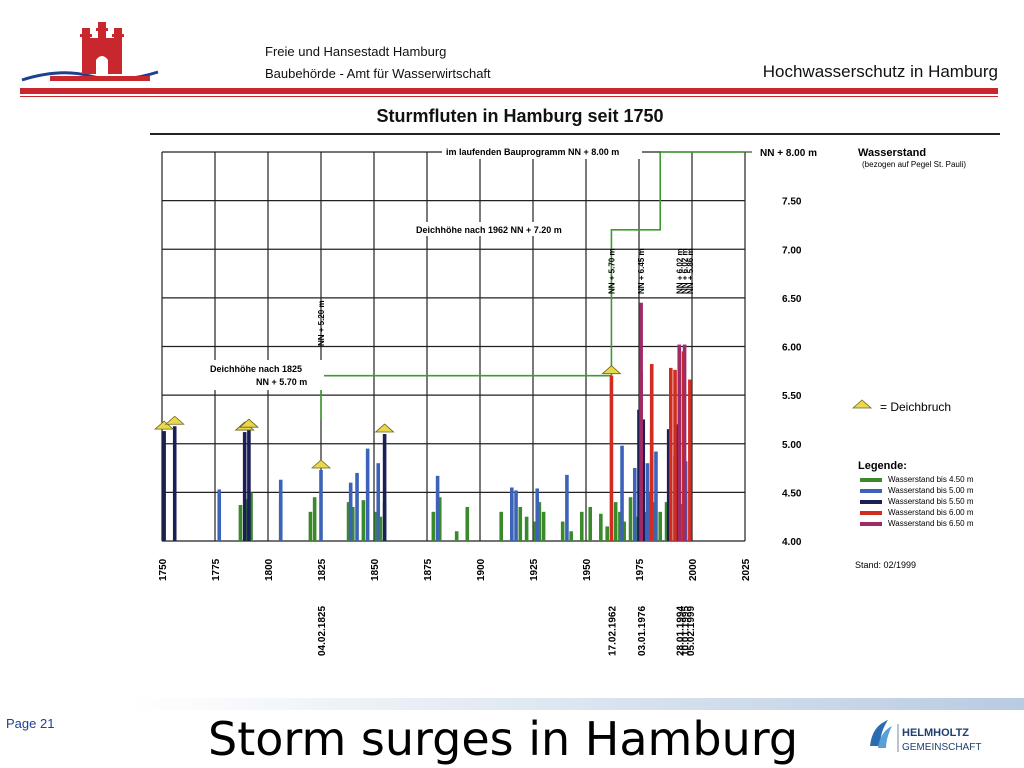  Describe the element at coordinates (576, 704) in the screenshot. I see `footer-band` at that location.